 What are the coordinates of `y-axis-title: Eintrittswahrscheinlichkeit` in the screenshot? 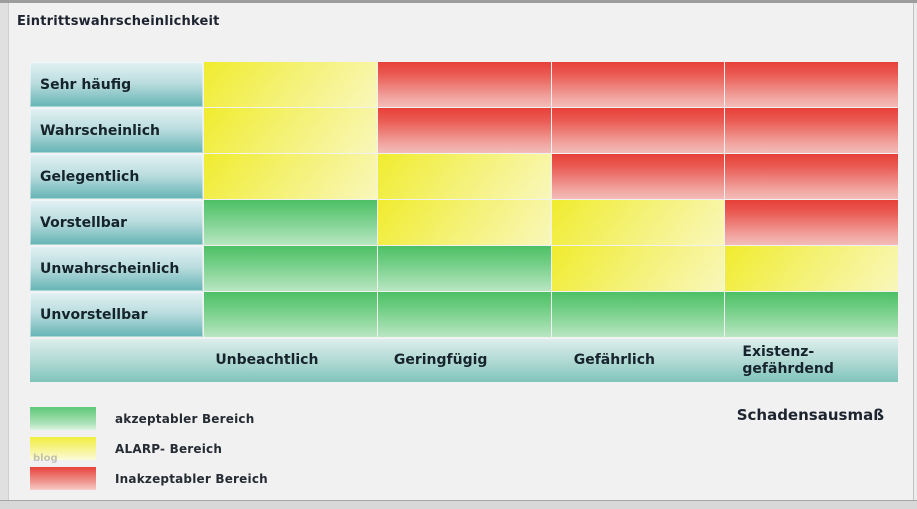 It's located at (118, 21).